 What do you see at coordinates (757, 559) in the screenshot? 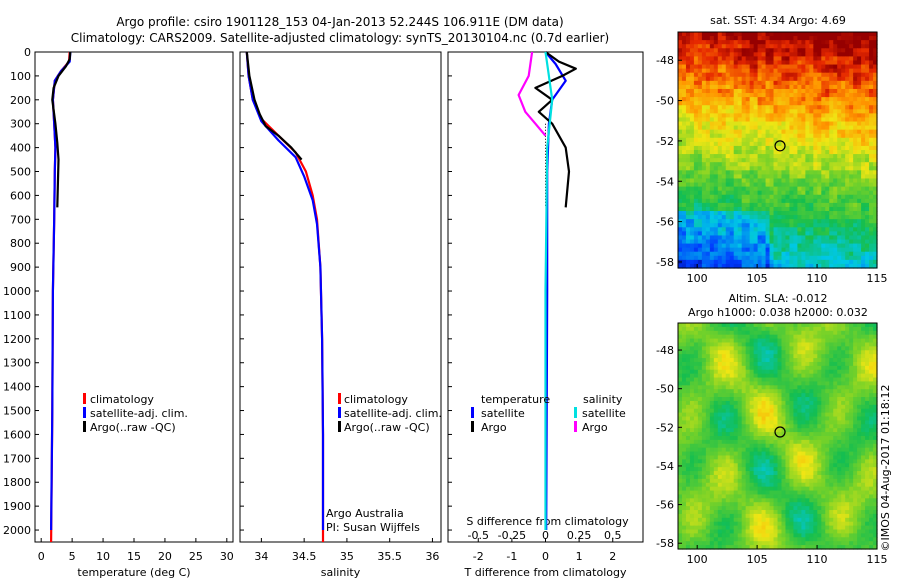
I see `sla-map-lon-label: 105` at bounding box center [757, 559].